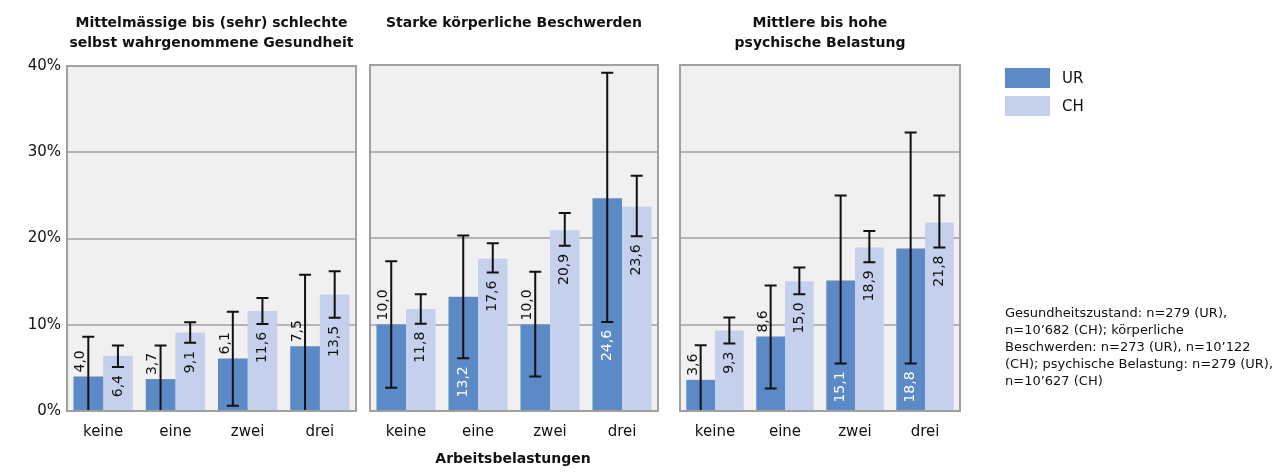 Image resolution: width=1279 pixels, height=473 pixels. What do you see at coordinates (513, 458) in the screenshot?
I see `x-axis-title: Arbeitsbelastungen` at bounding box center [513, 458].